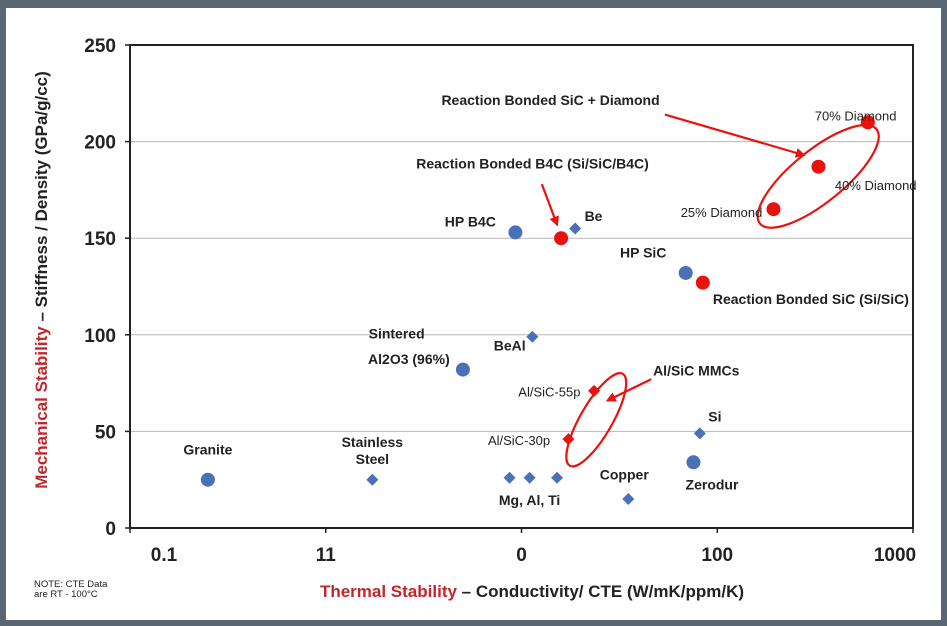 The height and width of the screenshot is (626, 947). What do you see at coordinates (71, 584) in the screenshot?
I see `cte-note-line-1: NOTE: CTE Data` at bounding box center [71, 584].